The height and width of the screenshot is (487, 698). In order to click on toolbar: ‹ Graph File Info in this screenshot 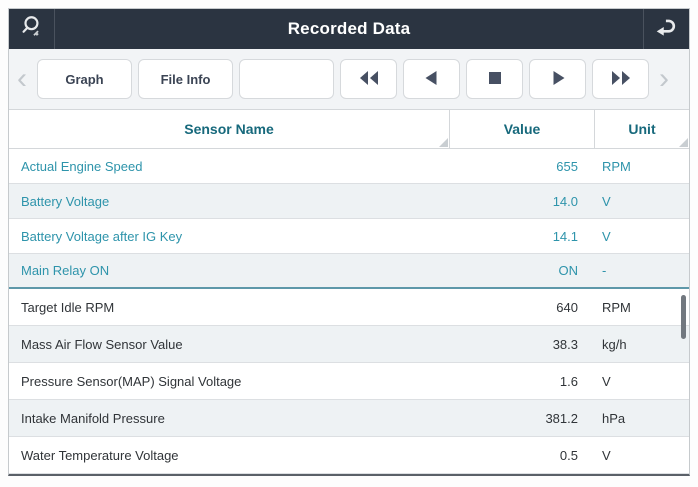, I will do `click(349, 79)`.